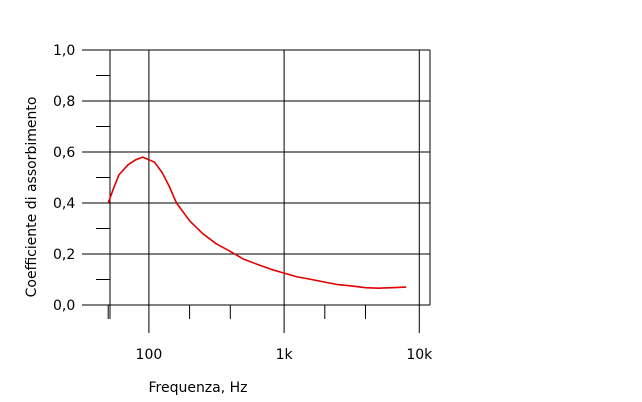 The image size is (642, 402). Describe the element at coordinates (64, 102) in the screenshot. I see `y-tick-label: 0,8` at that location.